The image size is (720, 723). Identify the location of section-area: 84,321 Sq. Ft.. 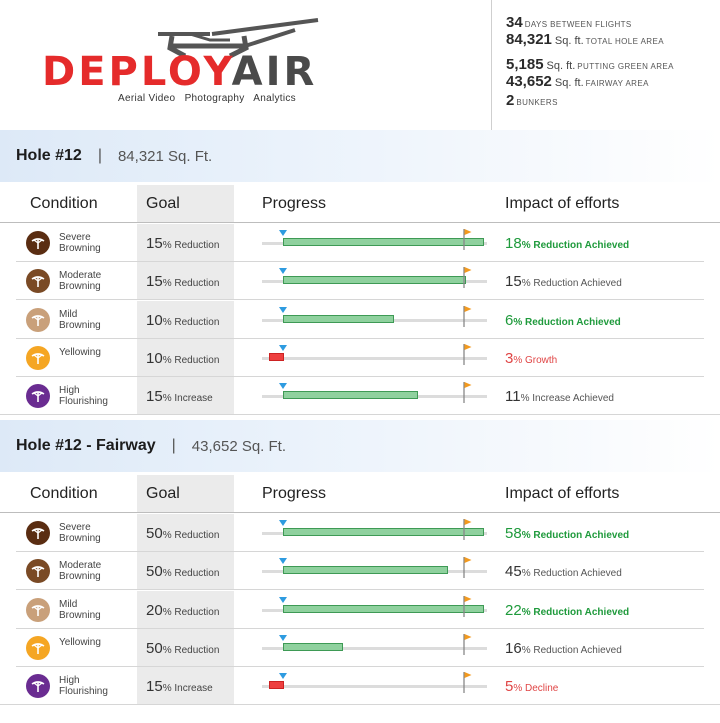
(165, 156).